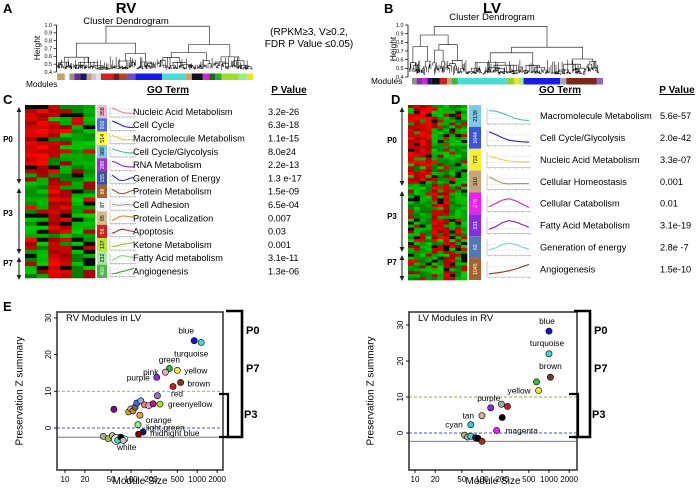 The image size is (700, 499). What do you see at coordinates (103, 138) in the screenshot?
I see `module-size-number: 514` at bounding box center [103, 138].